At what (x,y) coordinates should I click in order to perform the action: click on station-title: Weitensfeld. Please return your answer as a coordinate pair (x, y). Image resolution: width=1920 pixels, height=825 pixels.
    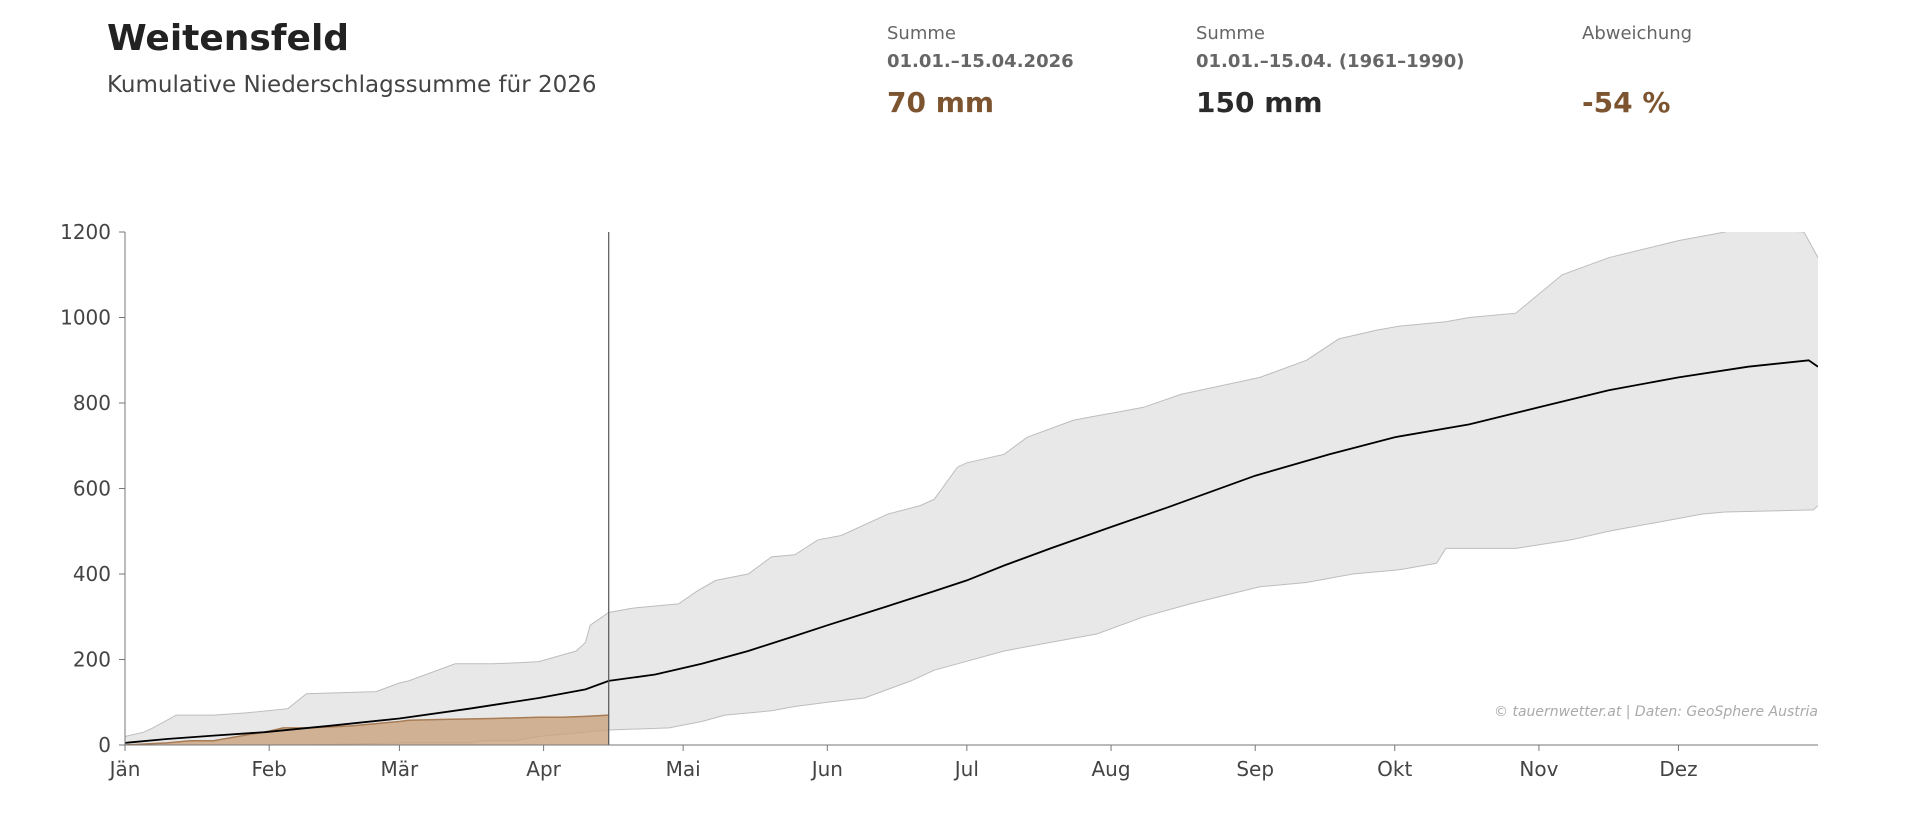
    Looking at the image, I should click on (228, 38).